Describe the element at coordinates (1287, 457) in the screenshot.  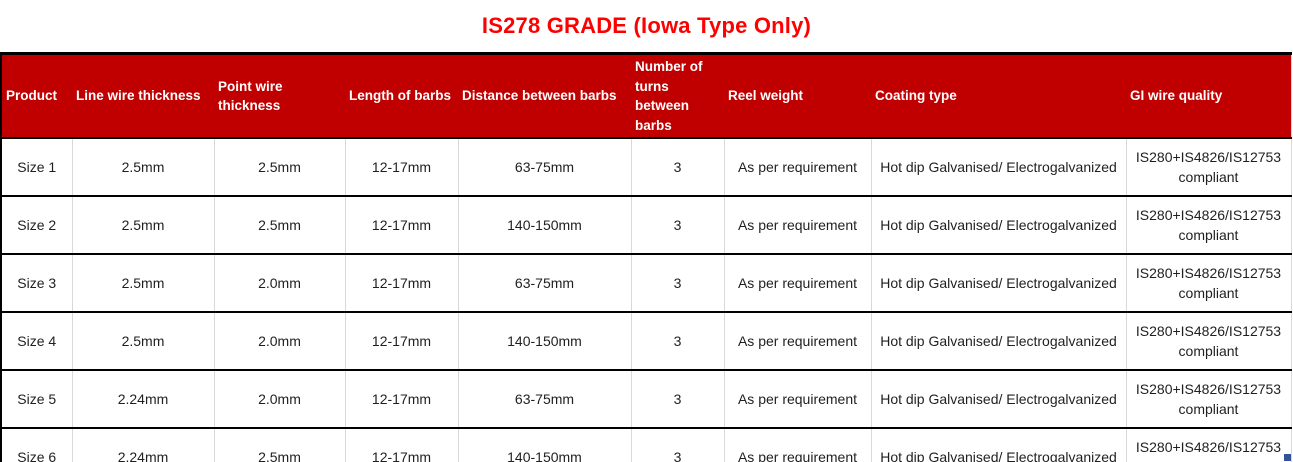
I see `selection-fill-handle` at that location.